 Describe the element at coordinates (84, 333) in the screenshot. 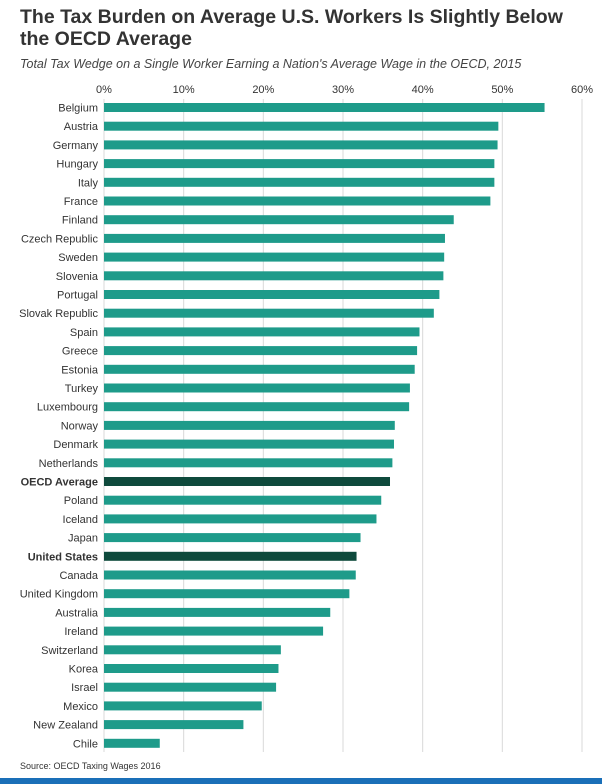

I see `category-label: Spain` at that location.